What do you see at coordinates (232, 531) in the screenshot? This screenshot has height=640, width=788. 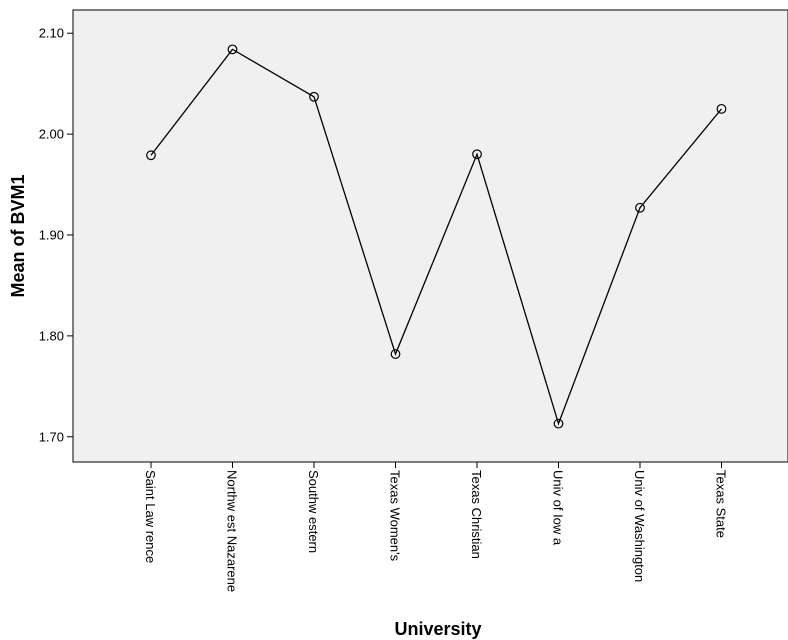 I see `x-tick-label: Northw est Nazarene` at bounding box center [232, 531].